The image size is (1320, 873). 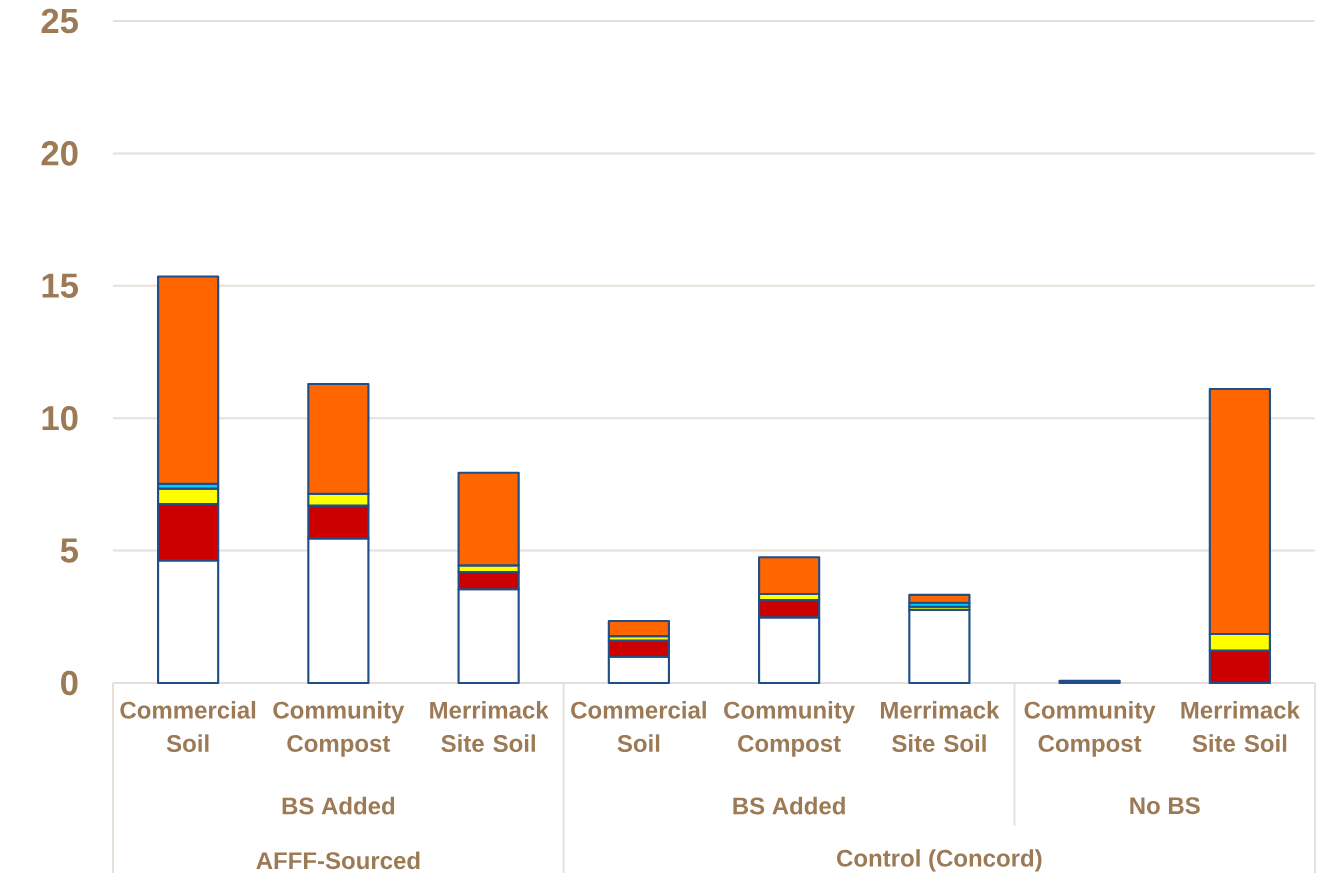 What do you see at coordinates (69, 683) in the screenshot?
I see `y-tick-label: 0` at bounding box center [69, 683].